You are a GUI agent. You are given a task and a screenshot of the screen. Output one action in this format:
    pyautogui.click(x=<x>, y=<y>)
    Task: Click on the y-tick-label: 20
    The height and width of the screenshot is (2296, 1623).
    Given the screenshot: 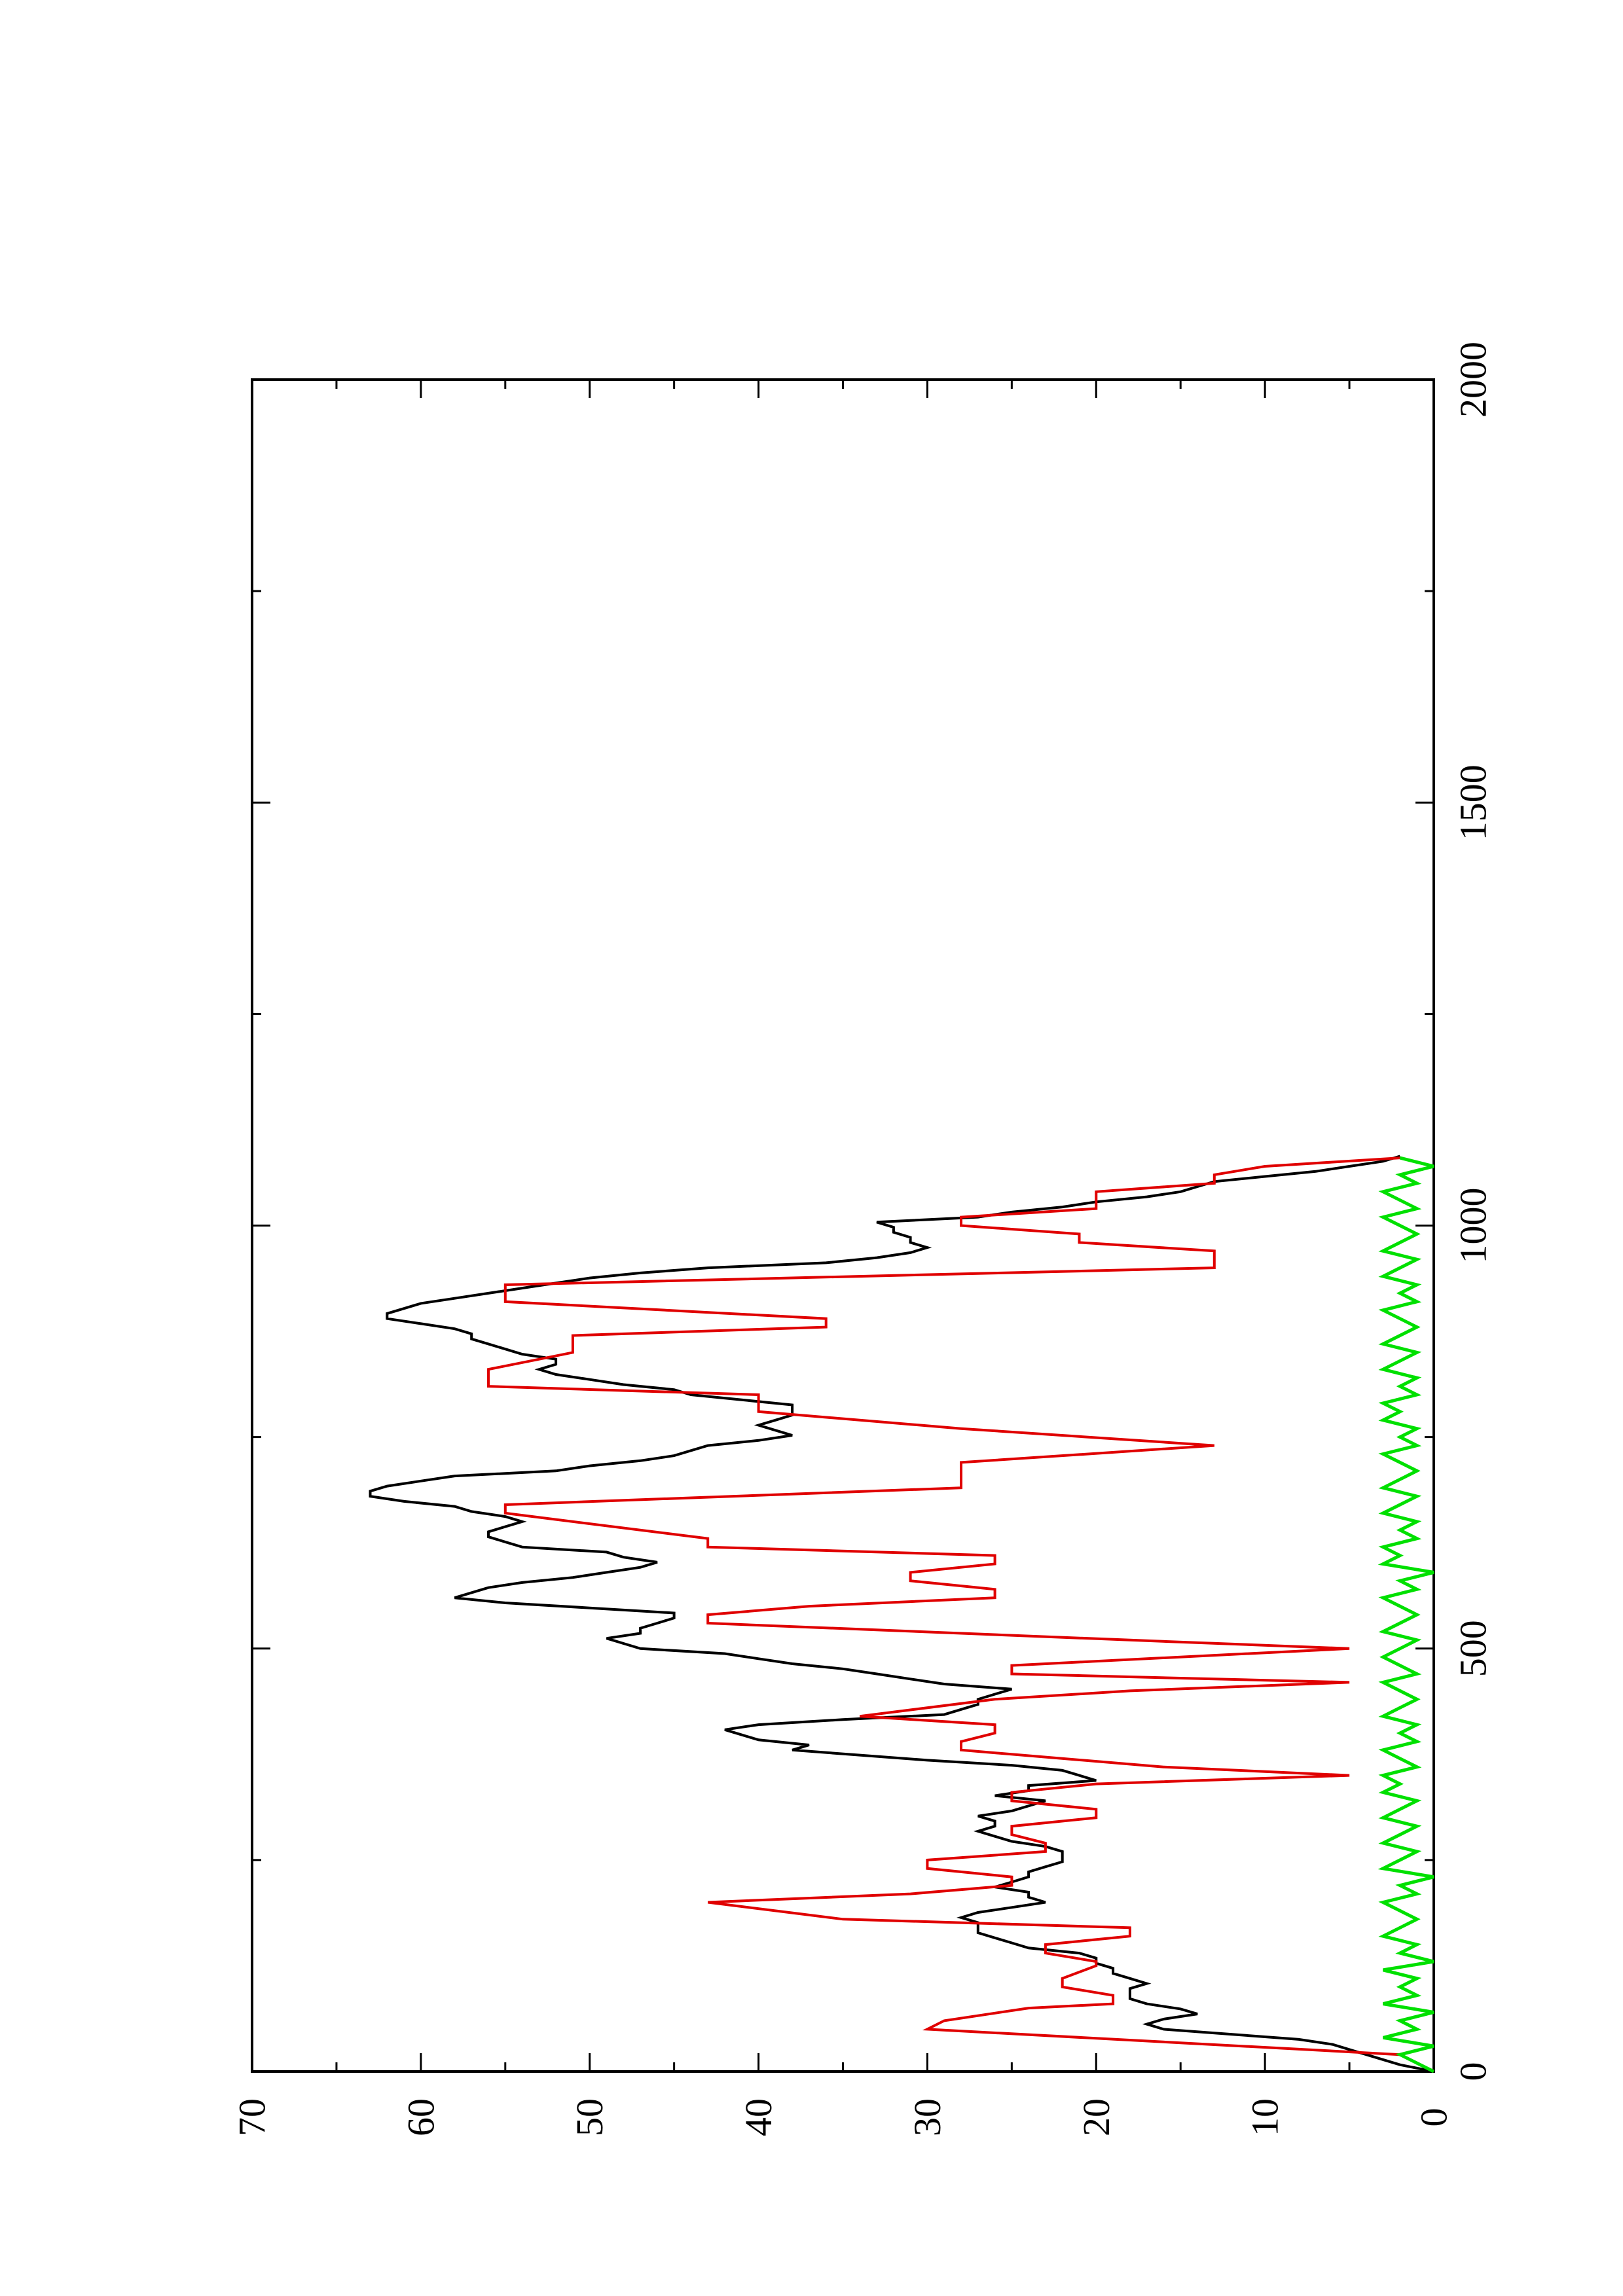 What is the action you would take?
    pyautogui.click(x=1096, y=2117)
    